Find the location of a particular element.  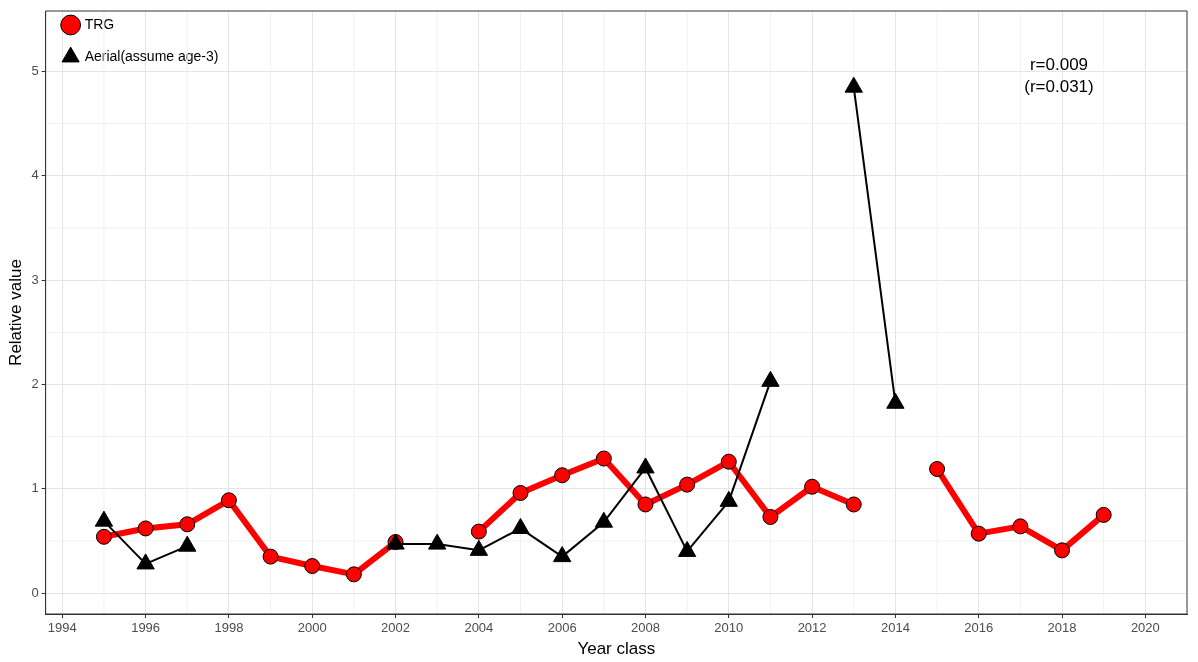

x-tick-label: 2014 is located at coordinates (895, 628).